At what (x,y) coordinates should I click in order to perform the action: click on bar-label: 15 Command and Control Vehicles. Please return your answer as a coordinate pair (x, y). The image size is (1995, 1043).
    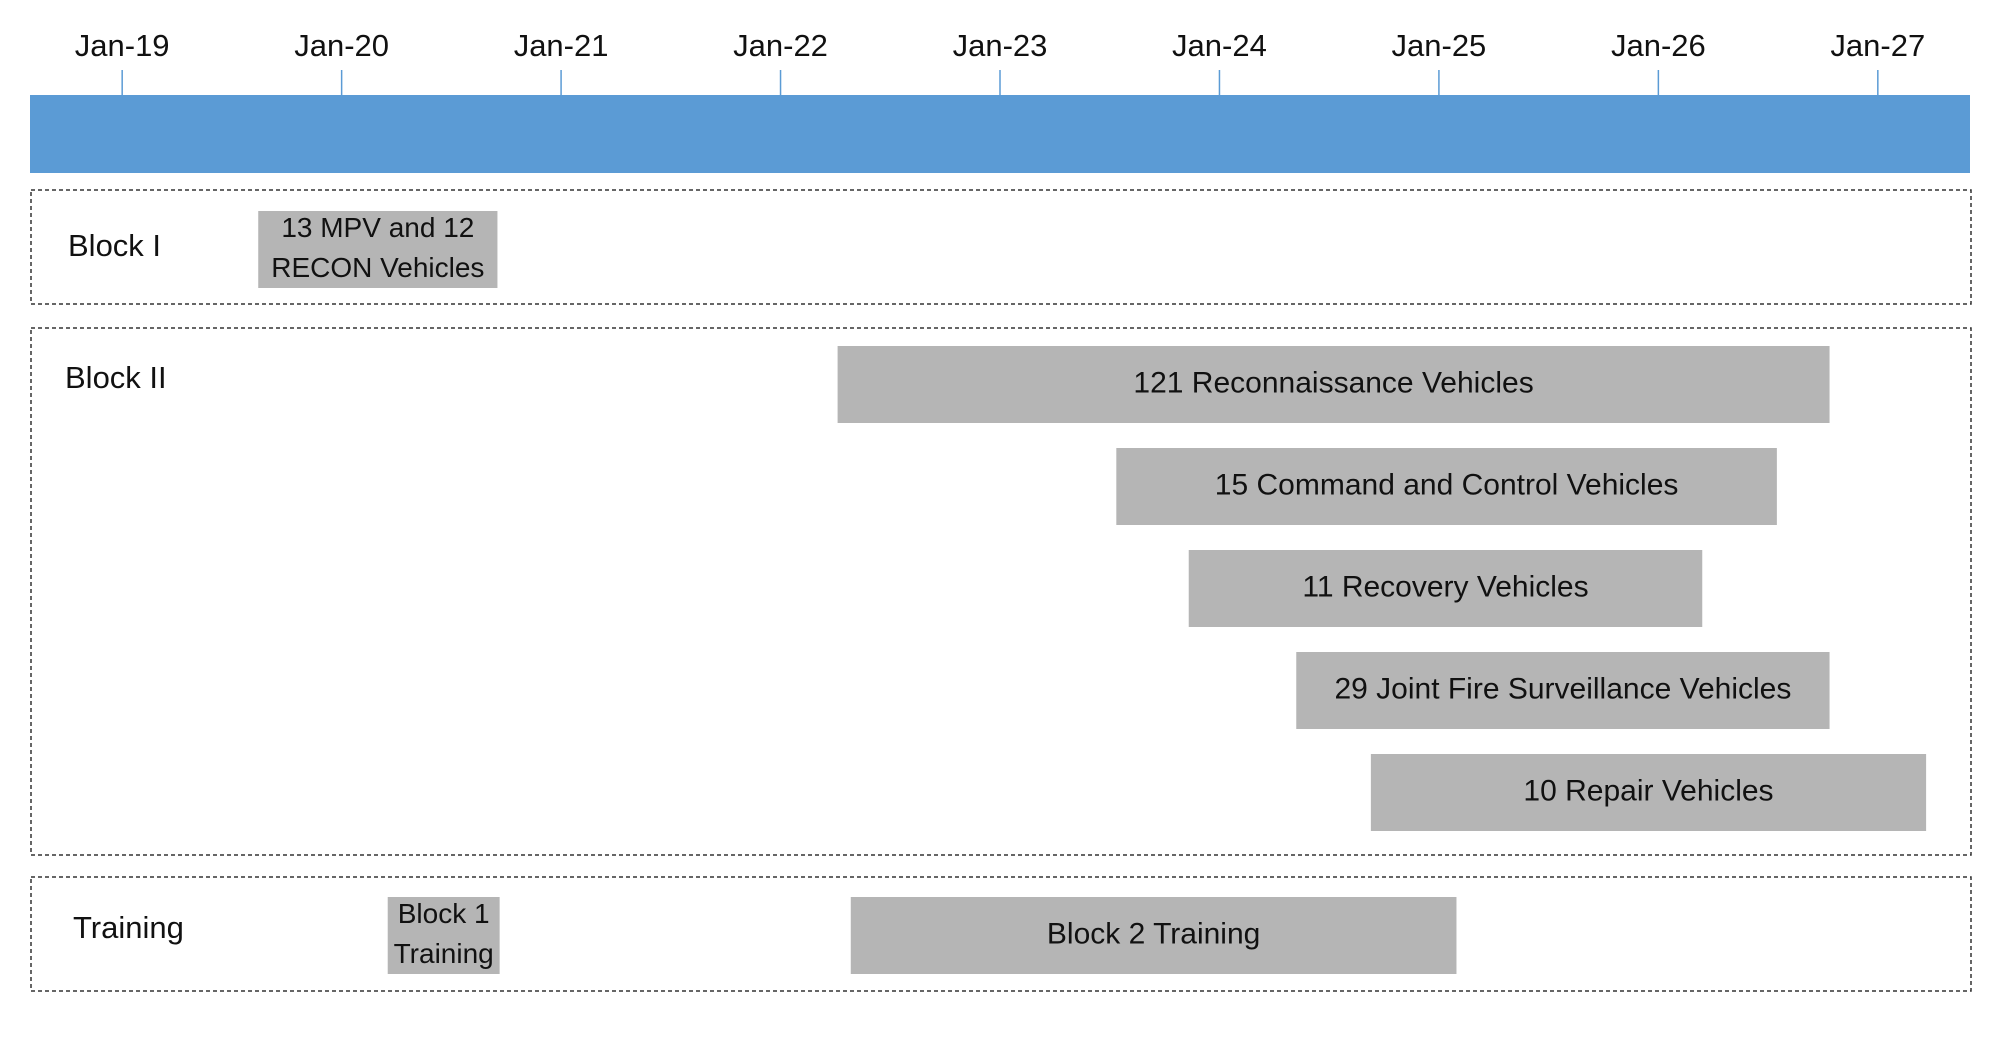
    Looking at the image, I should click on (1447, 484).